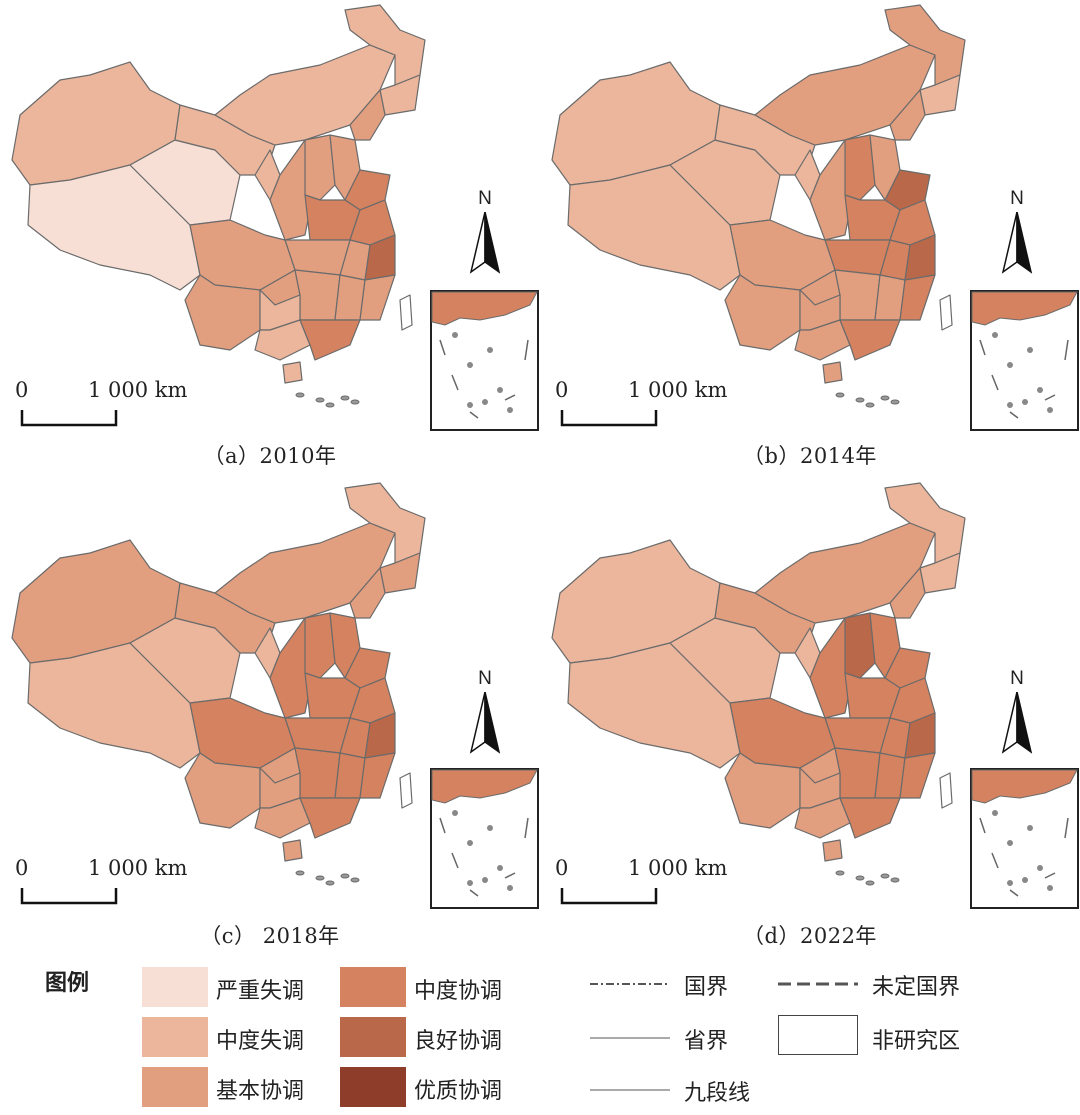  Describe the element at coordinates (762, 312) in the screenshot. I see `region-yunnan` at that location.